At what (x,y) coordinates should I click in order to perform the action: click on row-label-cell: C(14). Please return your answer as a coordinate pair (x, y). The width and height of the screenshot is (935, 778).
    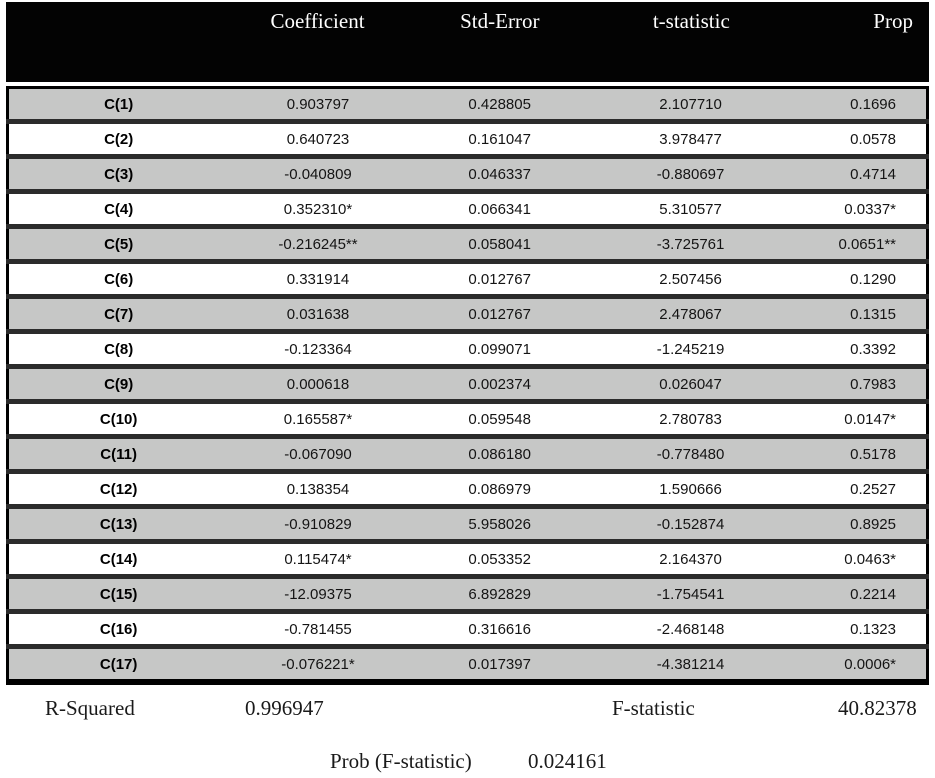
    Looking at the image, I should click on (118, 559).